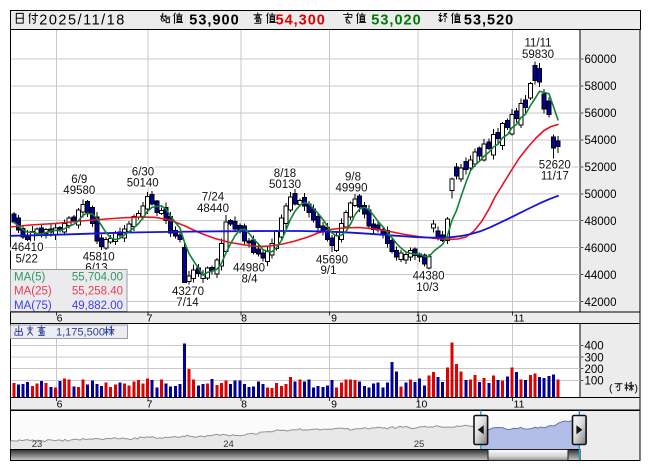 The height and width of the screenshot is (470, 653). What do you see at coordinates (33, 292) in the screenshot?
I see `svg-text: MA(25)` at bounding box center [33, 292].